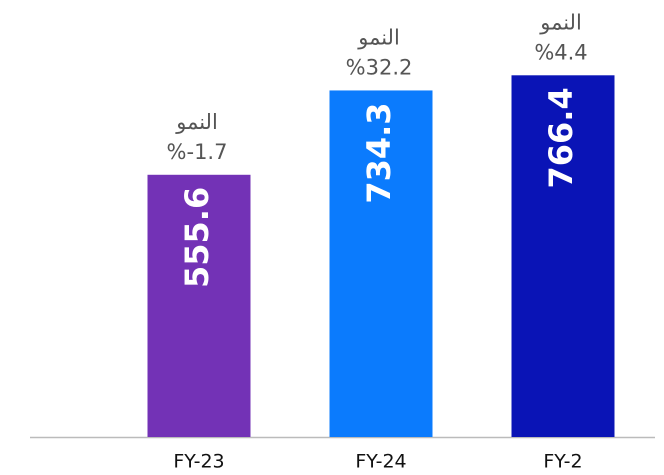  Describe the element at coordinates (198, 462) in the screenshot. I see `x-tick-label: FY-23` at that location.